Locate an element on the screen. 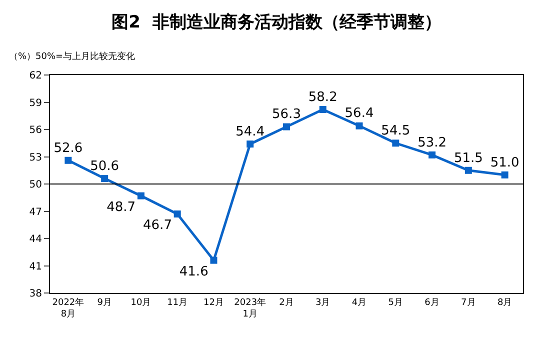 The image size is (553, 343). y-tick-label: 62 is located at coordinates (35, 76).